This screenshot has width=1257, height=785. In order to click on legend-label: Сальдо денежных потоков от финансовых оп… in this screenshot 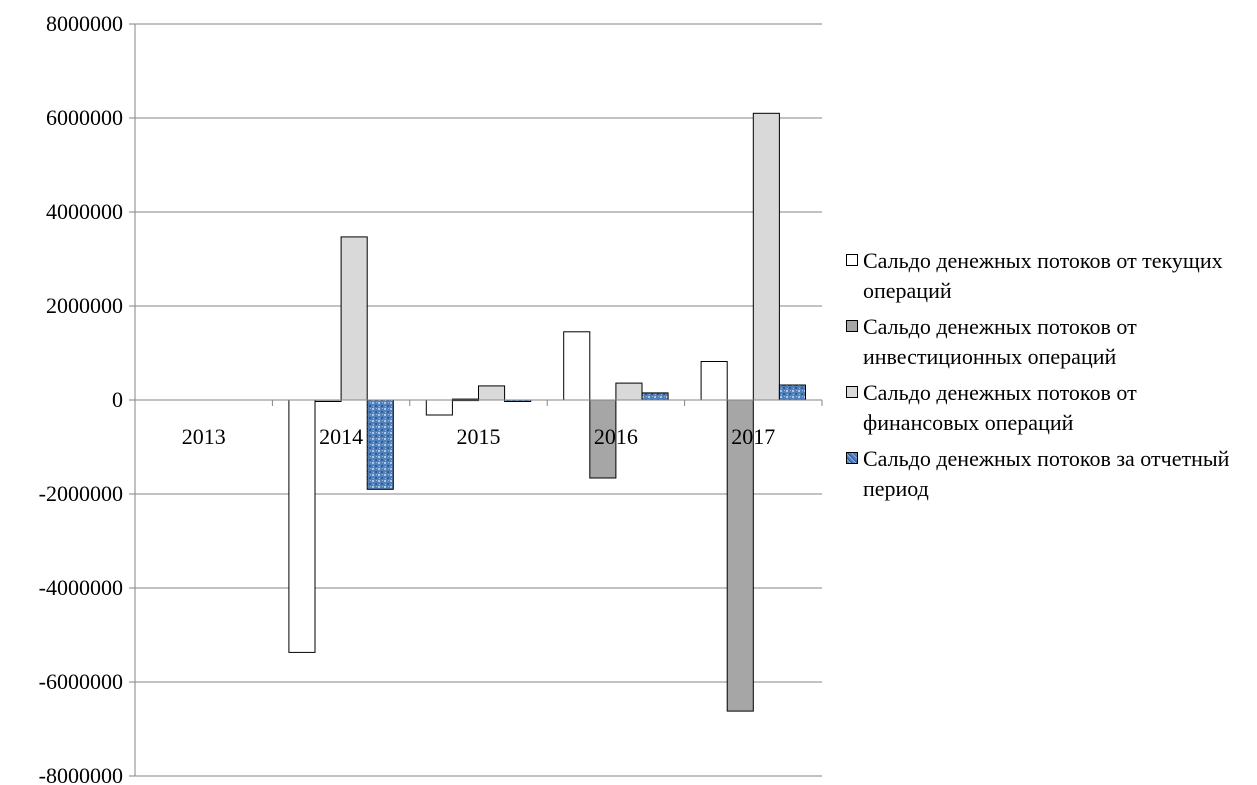, I will do `click(1000, 407)`.